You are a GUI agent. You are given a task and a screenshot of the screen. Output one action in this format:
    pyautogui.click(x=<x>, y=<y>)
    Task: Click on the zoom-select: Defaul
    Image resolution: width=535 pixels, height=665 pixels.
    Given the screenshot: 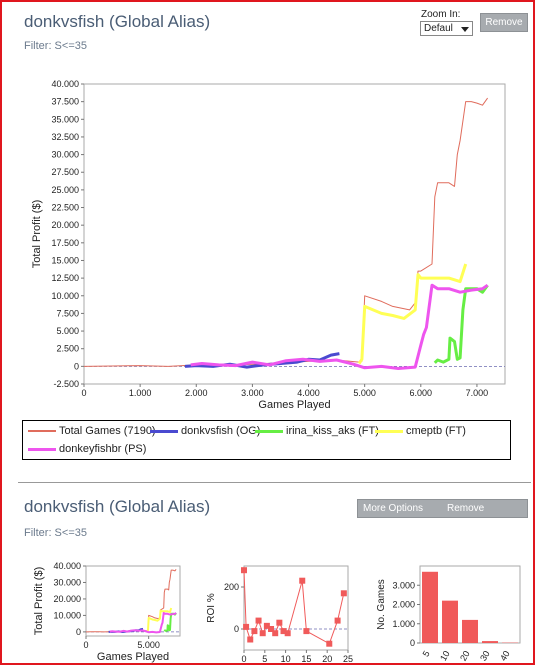 What is the action you would take?
    pyautogui.click(x=446, y=28)
    